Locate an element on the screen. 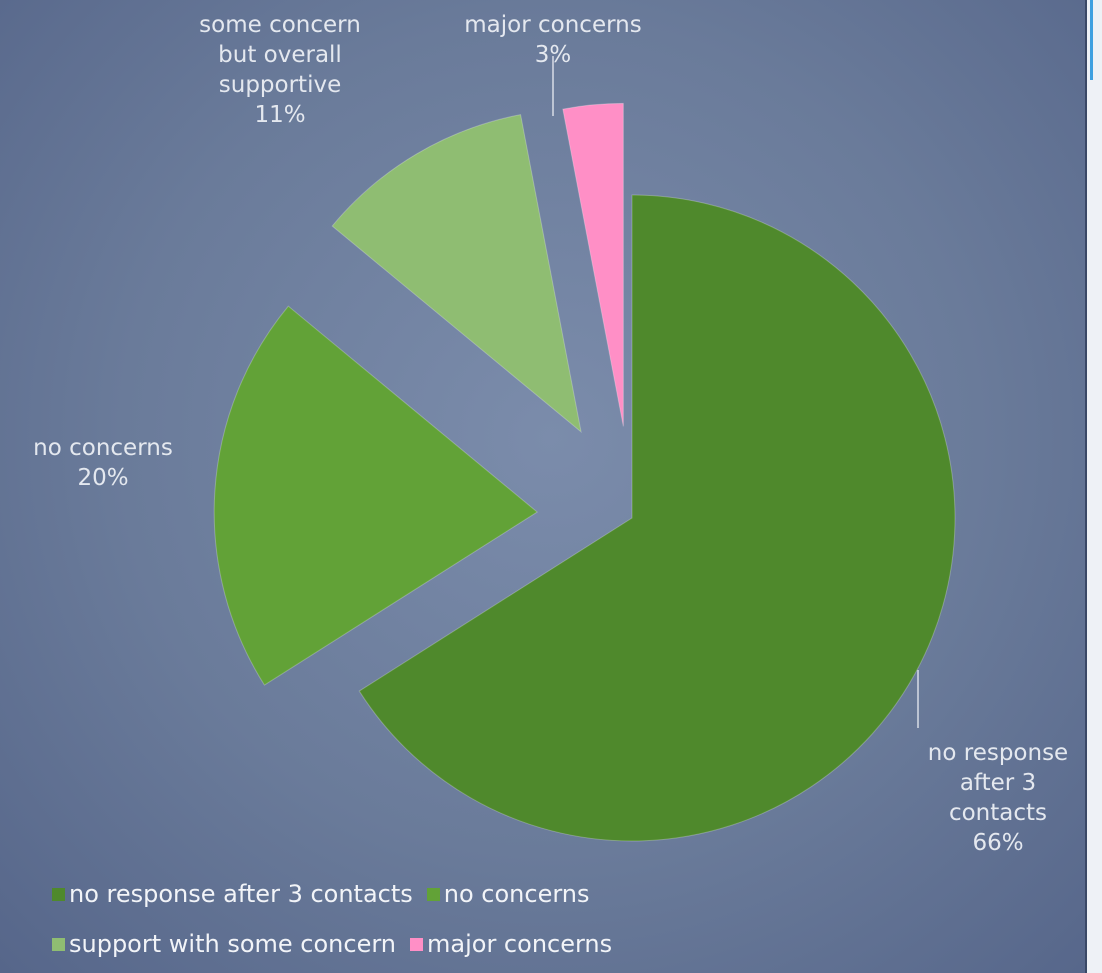 Image resolution: width=1102 pixels, height=973 pixels. legend-label: no concerns is located at coordinates (516, 894).